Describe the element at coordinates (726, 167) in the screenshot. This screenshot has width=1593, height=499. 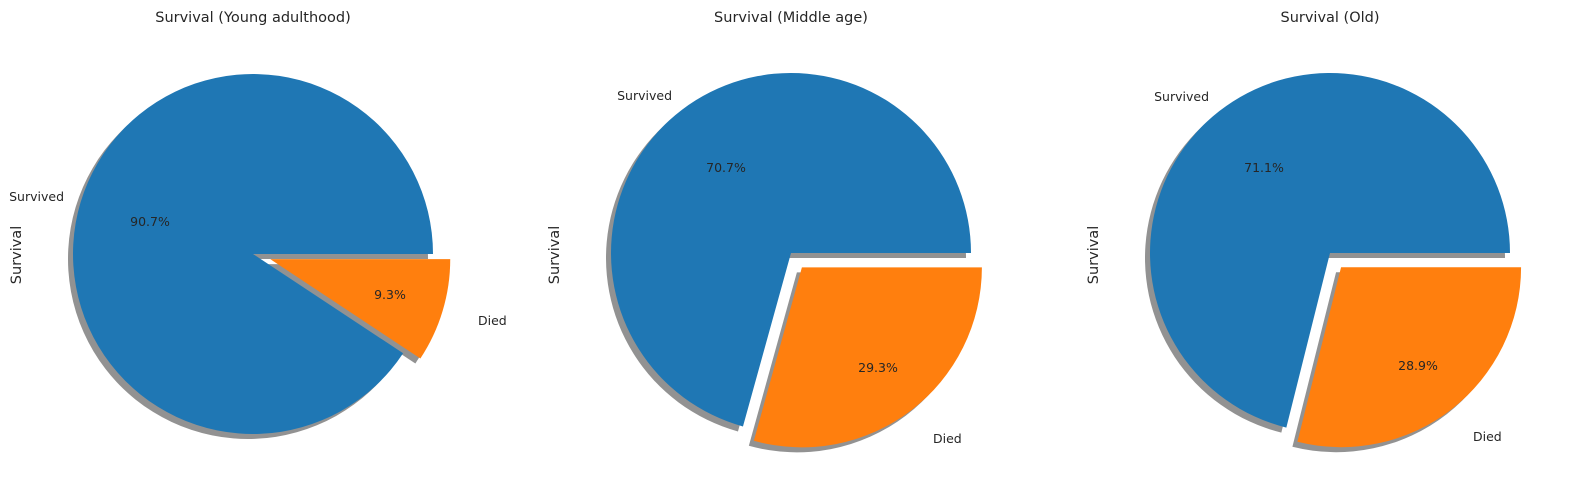
I see `percent-label-survived: 70.7%` at that location.